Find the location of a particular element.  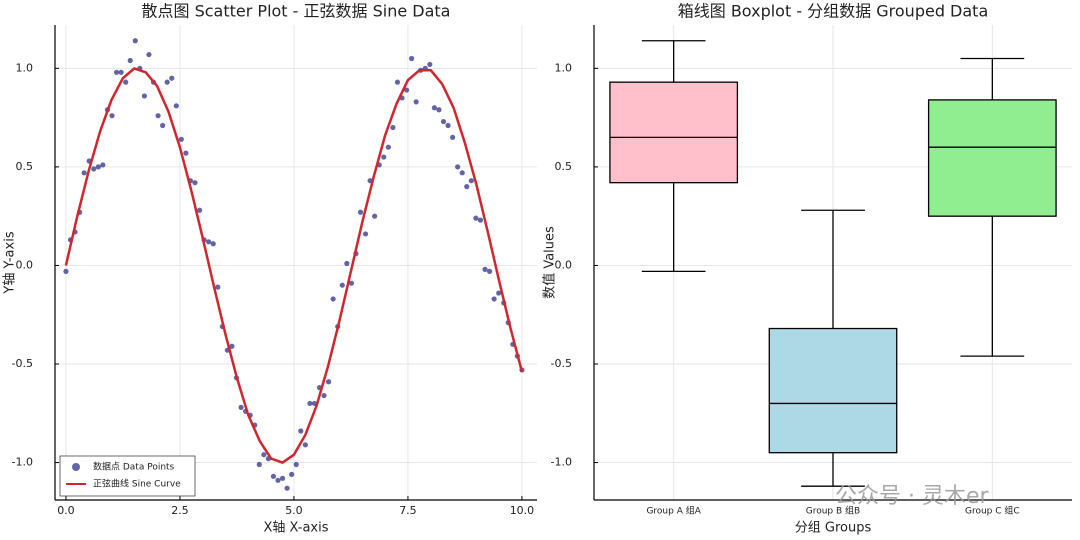

legend-marker is located at coordinates (76, 467).